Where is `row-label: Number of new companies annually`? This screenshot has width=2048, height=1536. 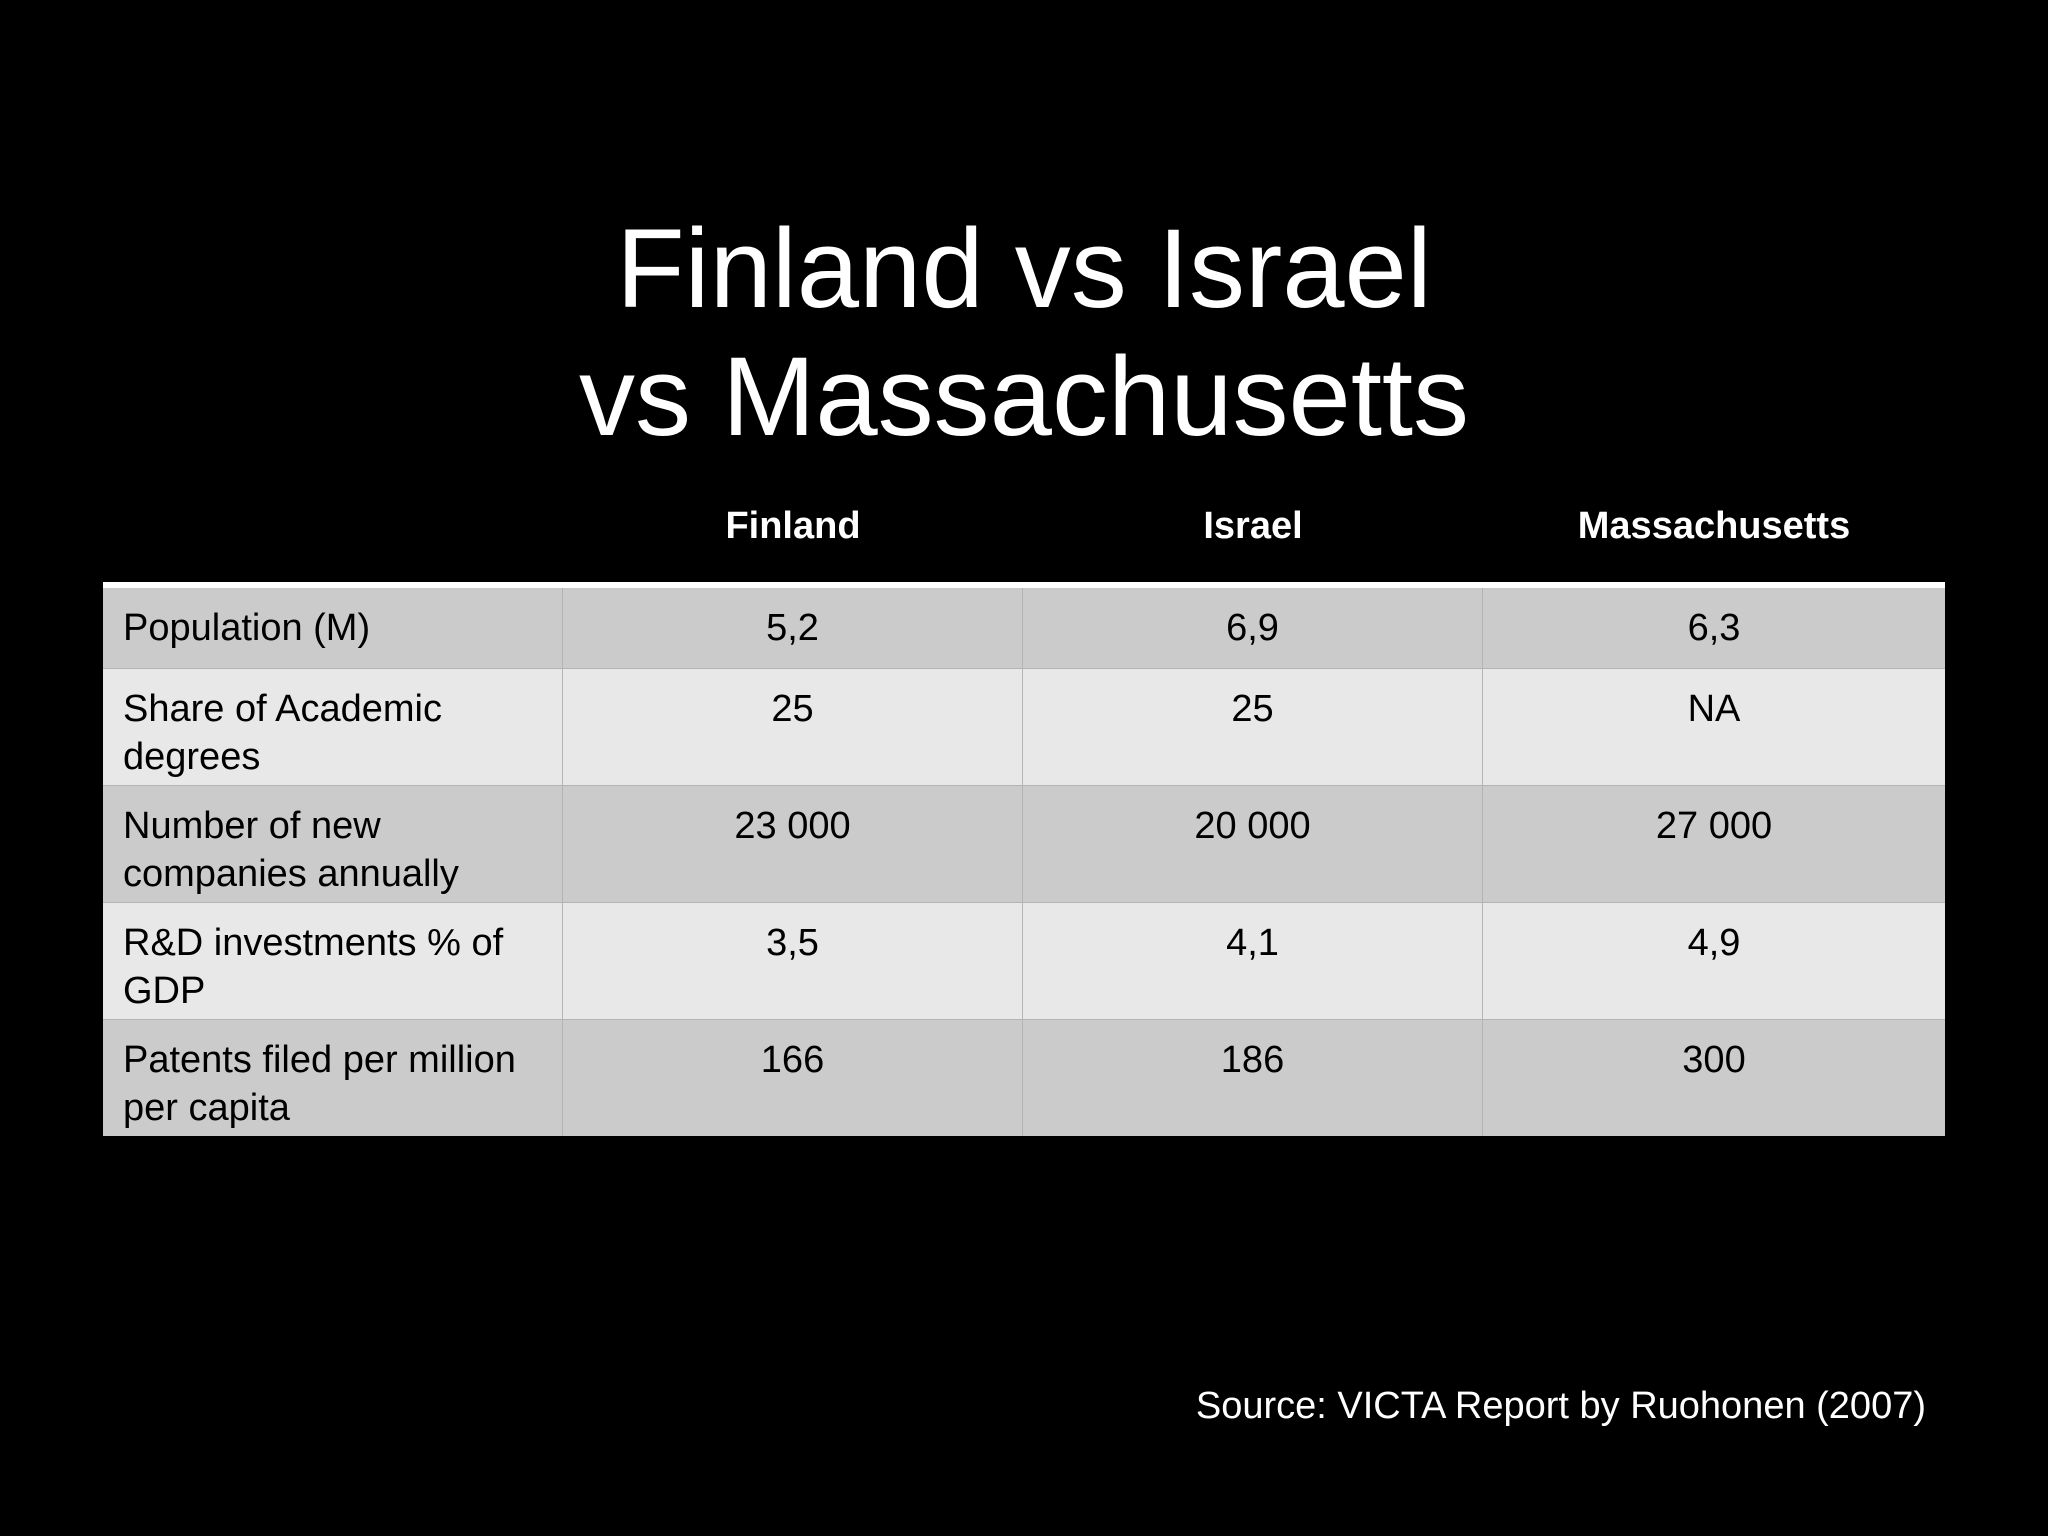 row-label: Number of new companies annually is located at coordinates (333, 844).